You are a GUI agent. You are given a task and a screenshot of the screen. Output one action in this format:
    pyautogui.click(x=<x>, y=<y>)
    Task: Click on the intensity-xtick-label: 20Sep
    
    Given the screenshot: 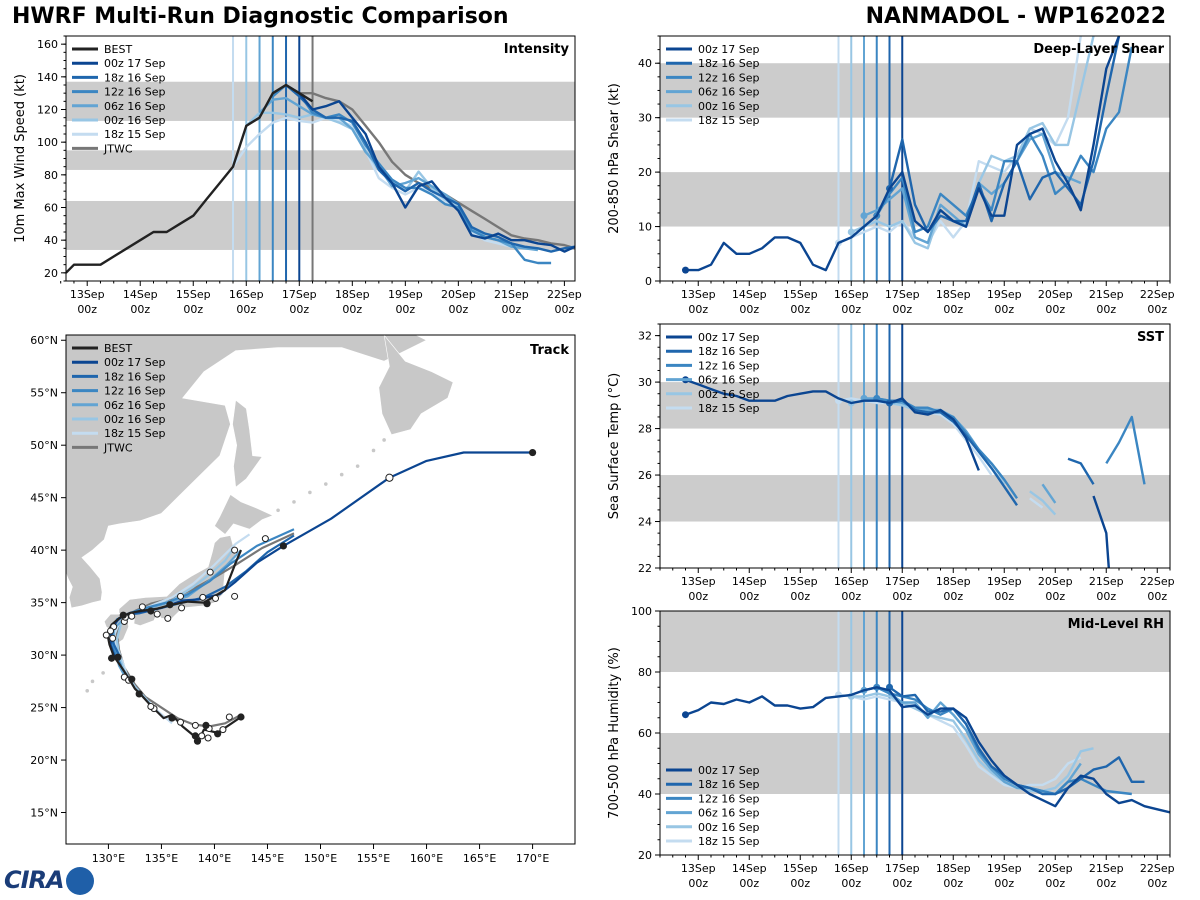 What is the action you would take?
    pyautogui.click(x=458, y=294)
    